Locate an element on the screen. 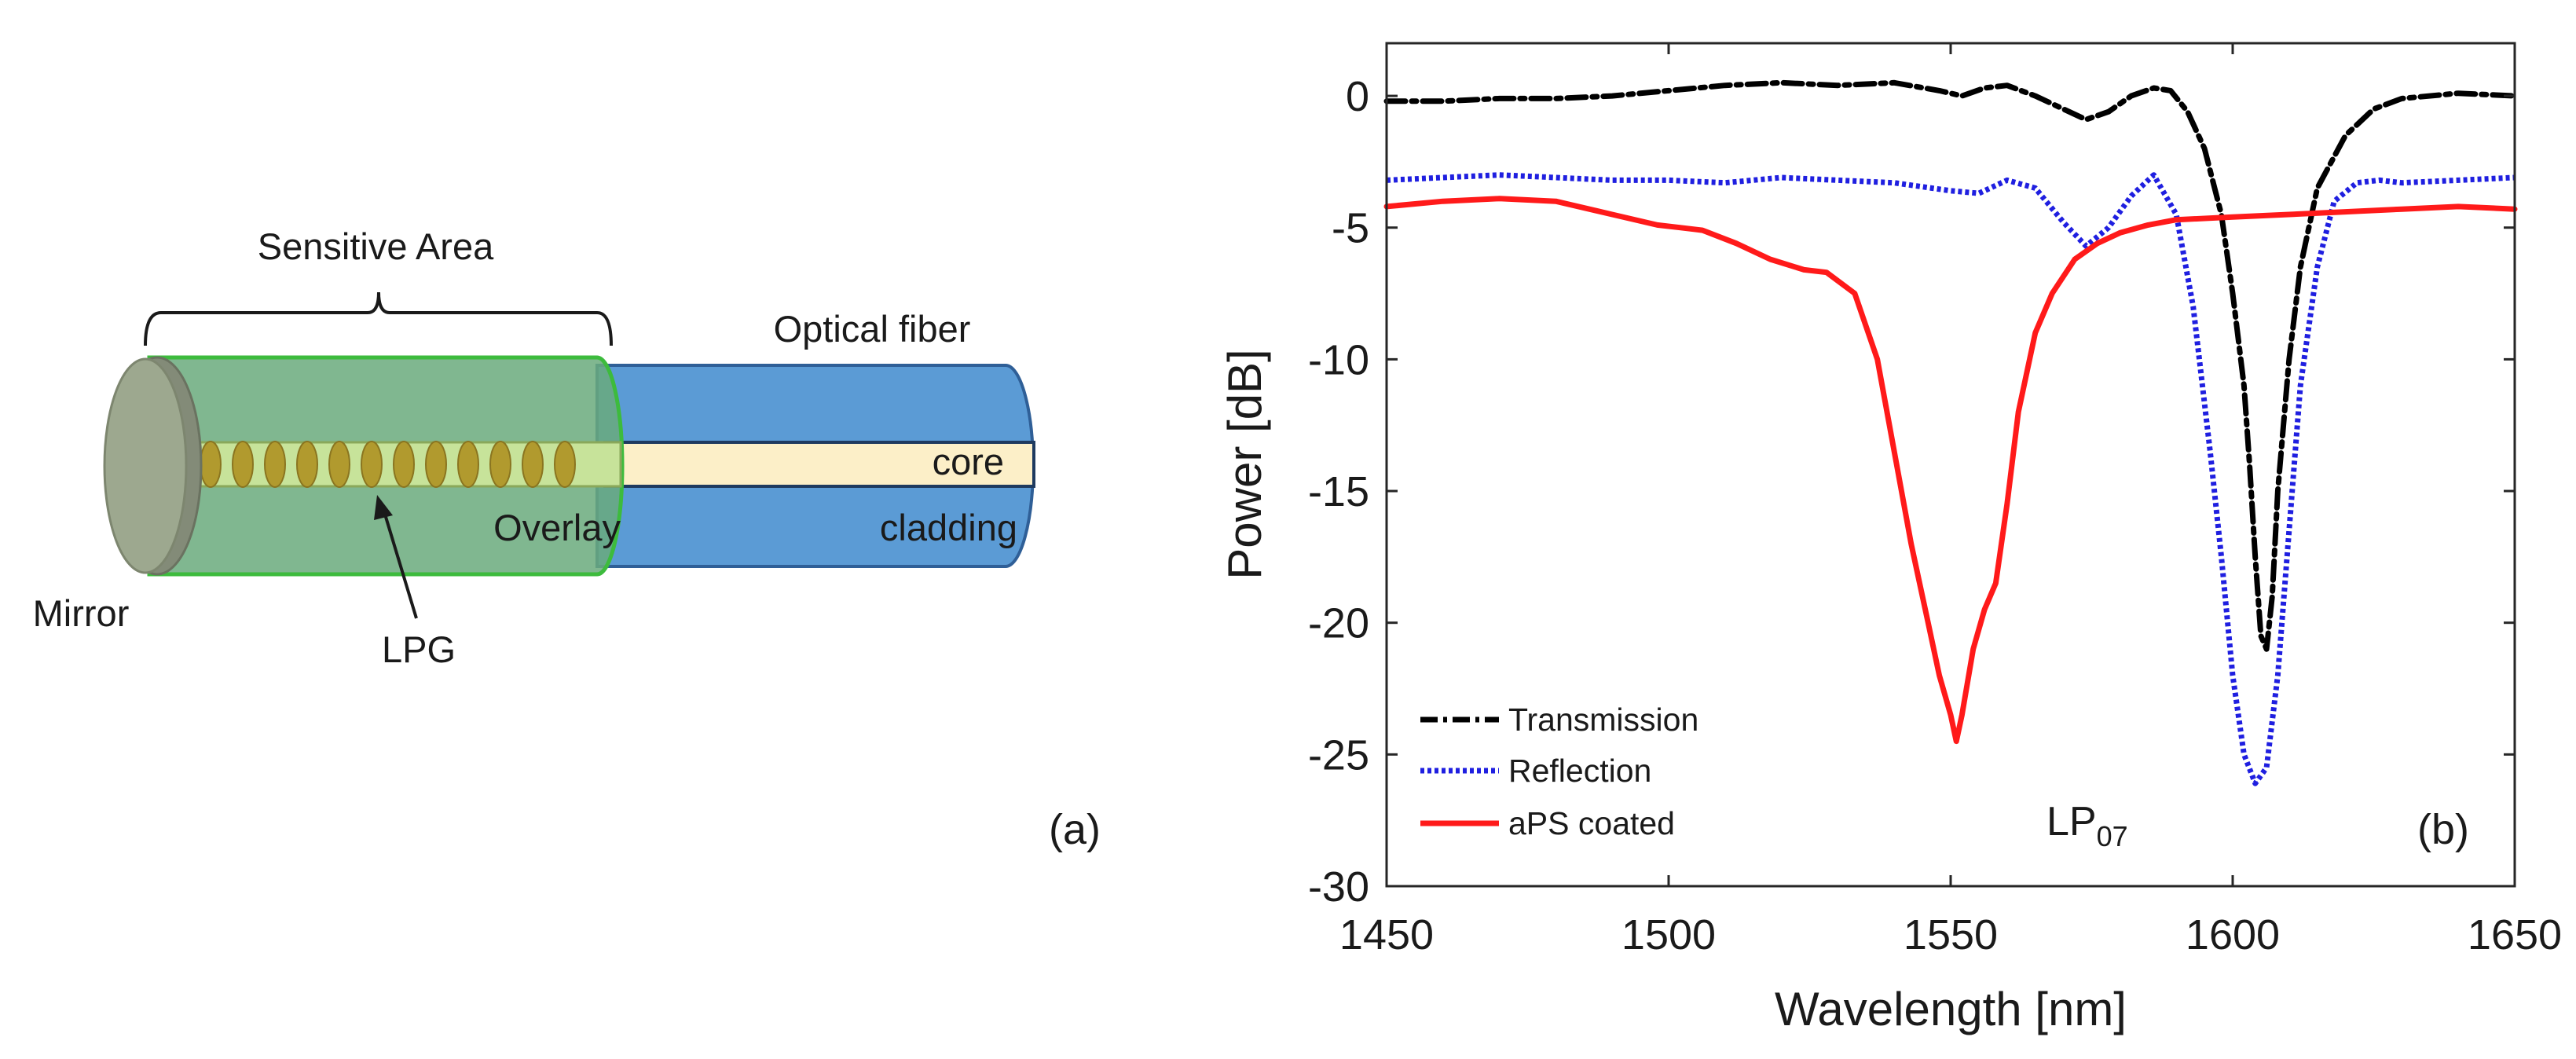 This screenshot has width=2576, height=1059. sensitive-area-brace is located at coordinates (378, 318).